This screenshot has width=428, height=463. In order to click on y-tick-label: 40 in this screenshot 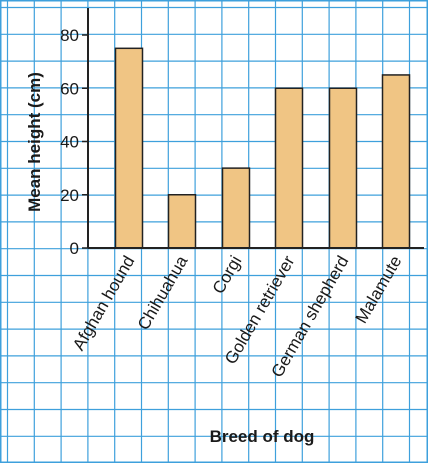, I will do `click(69, 142)`.